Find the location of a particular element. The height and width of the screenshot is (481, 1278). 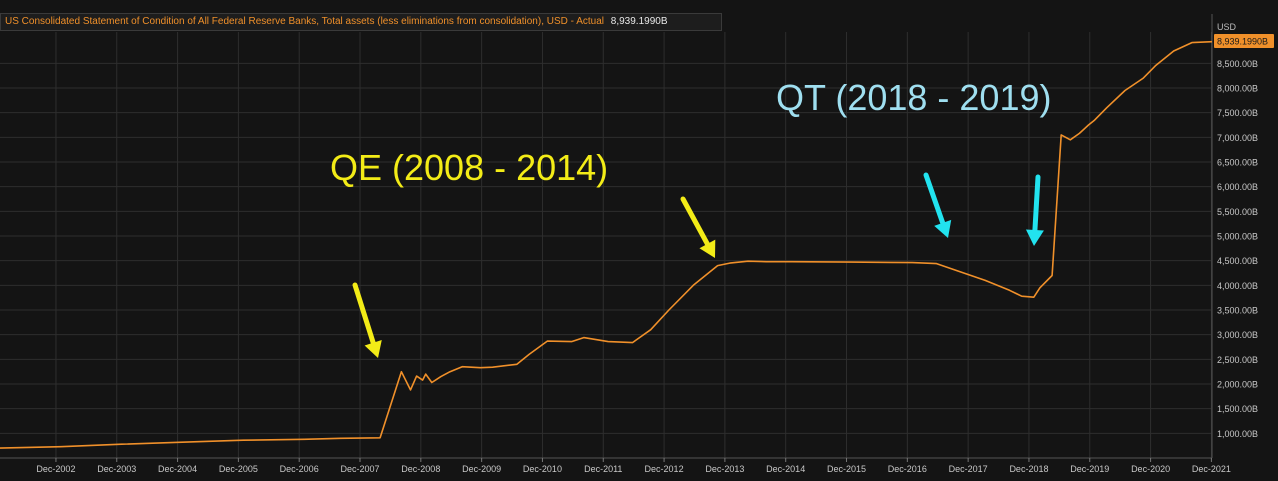

legend-last-value: 8,939.1990B is located at coordinates (639, 21).